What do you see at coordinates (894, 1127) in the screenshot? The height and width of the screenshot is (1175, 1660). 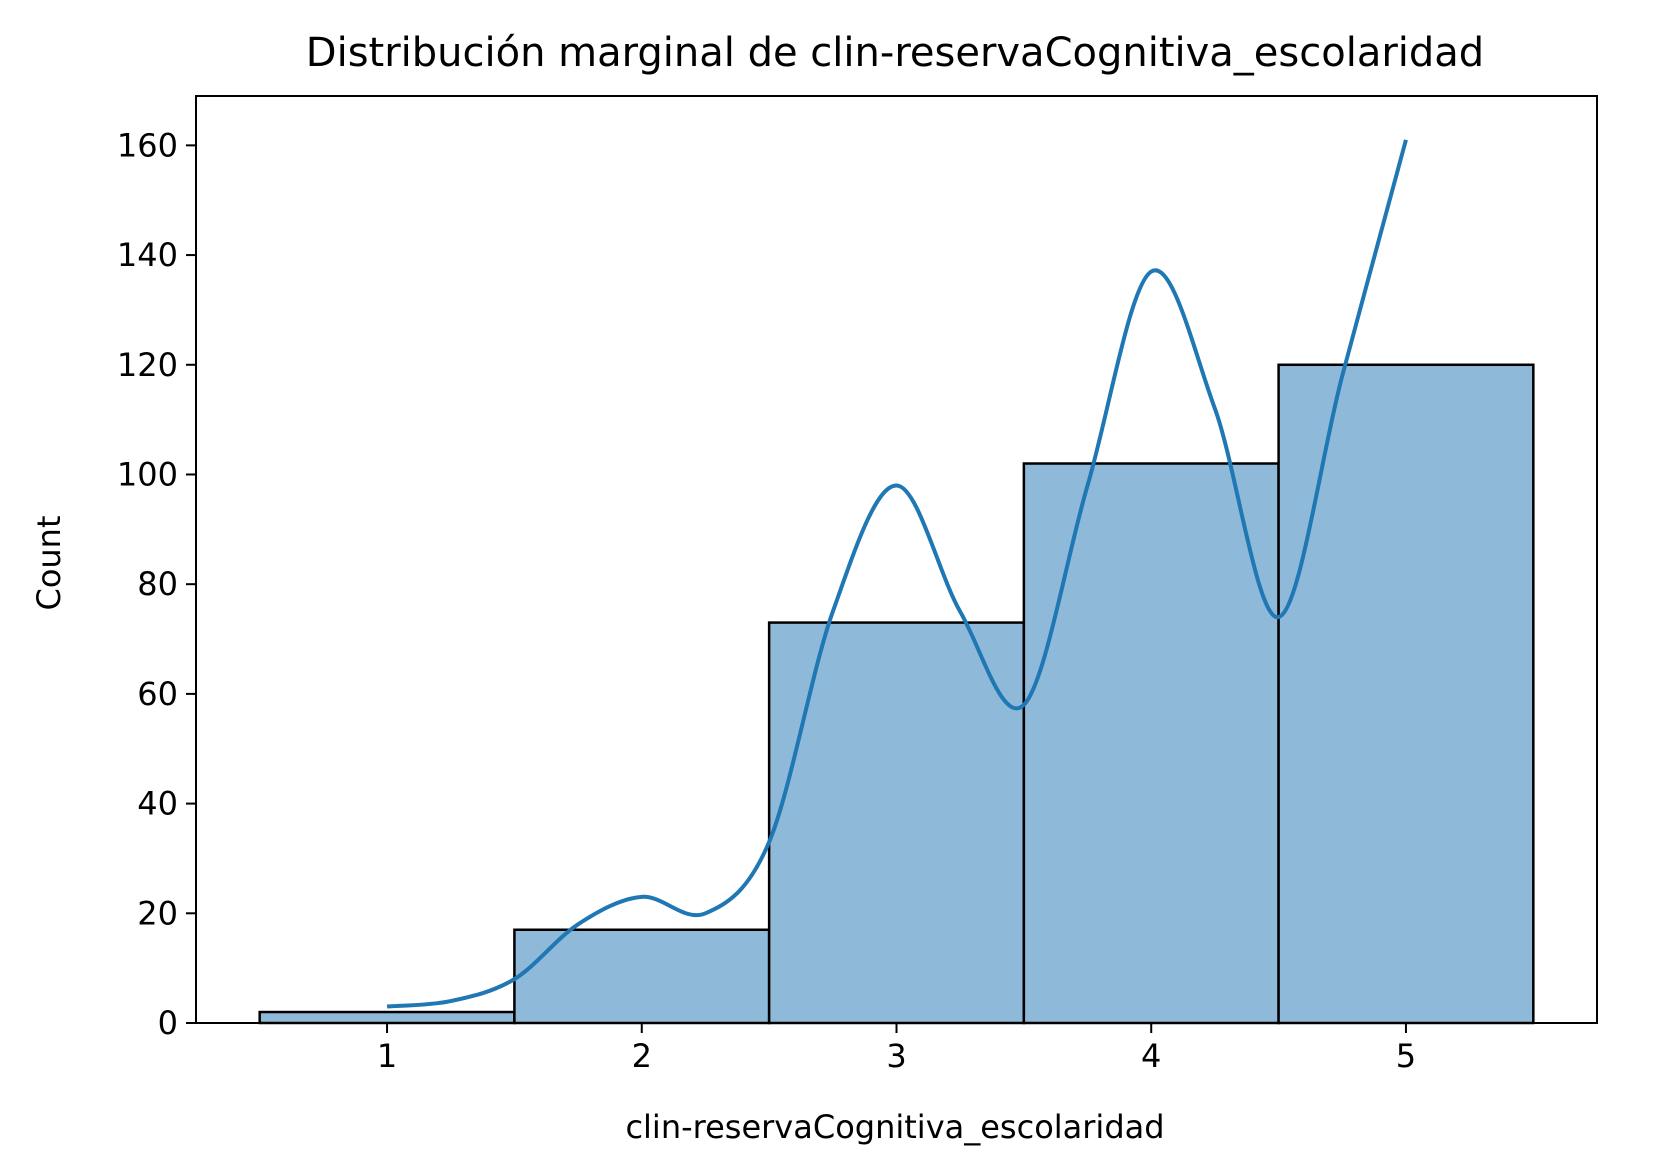 I see `x-axis-label: clin-reservaCognitiva_escolaridad` at bounding box center [894, 1127].